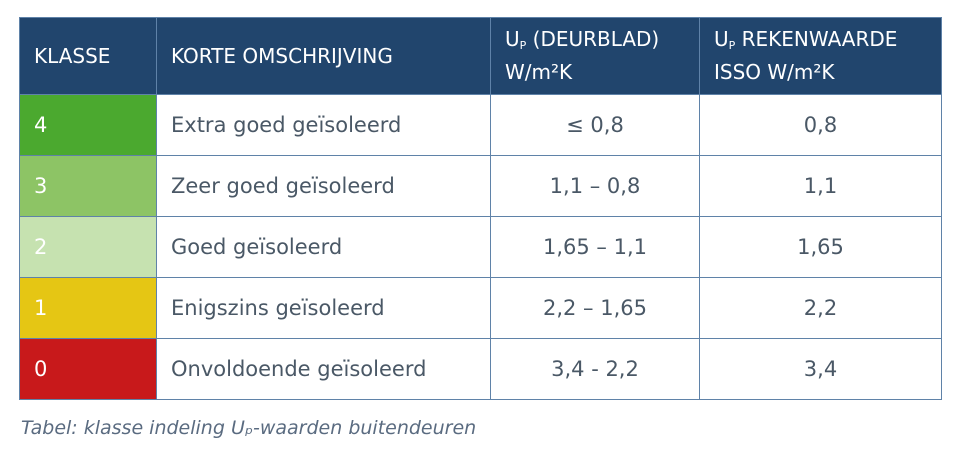  Describe the element at coordinates (88, 56) in the screenshot. I see `header-klasse: KLASSE` at that location.